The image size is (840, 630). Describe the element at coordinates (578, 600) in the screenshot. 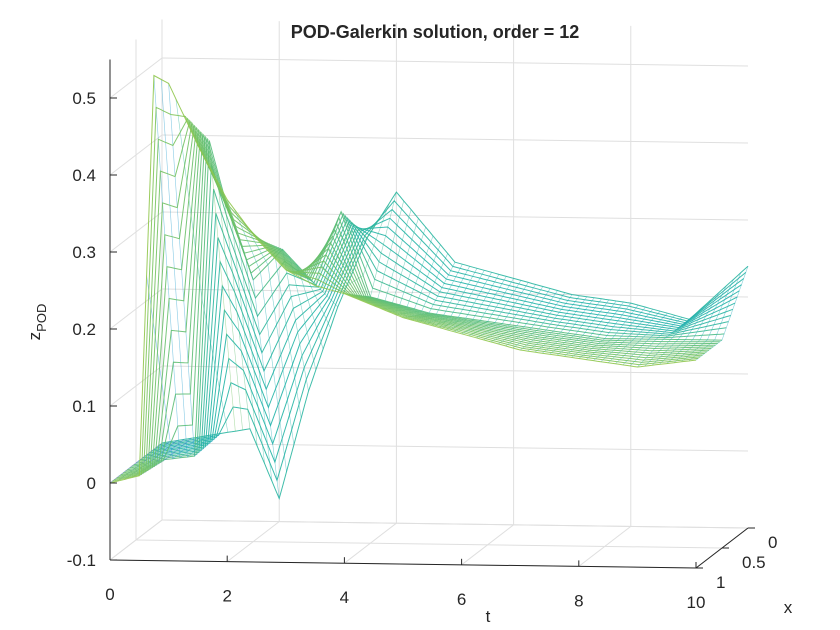

I see `t-tick-label: 8` at that location.